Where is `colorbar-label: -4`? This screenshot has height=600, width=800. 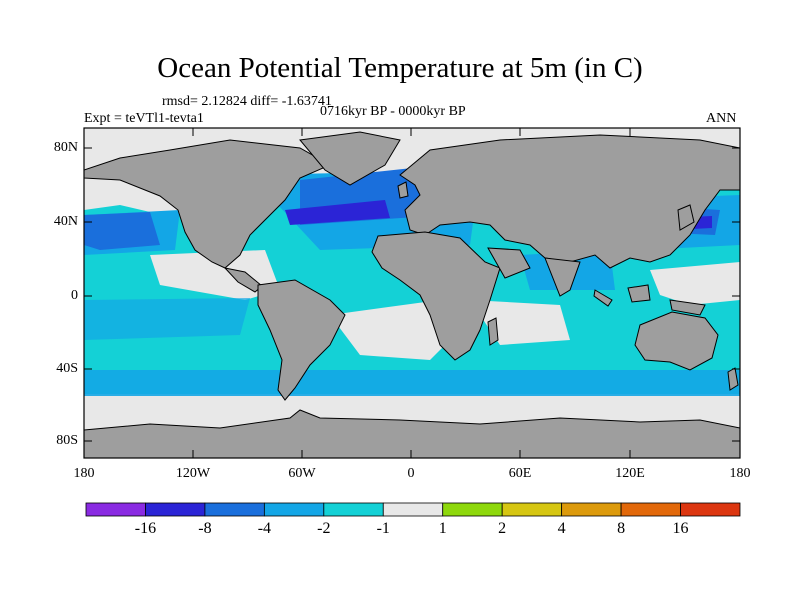
colorbar-label: -4 is located at coordinates (264, 528).